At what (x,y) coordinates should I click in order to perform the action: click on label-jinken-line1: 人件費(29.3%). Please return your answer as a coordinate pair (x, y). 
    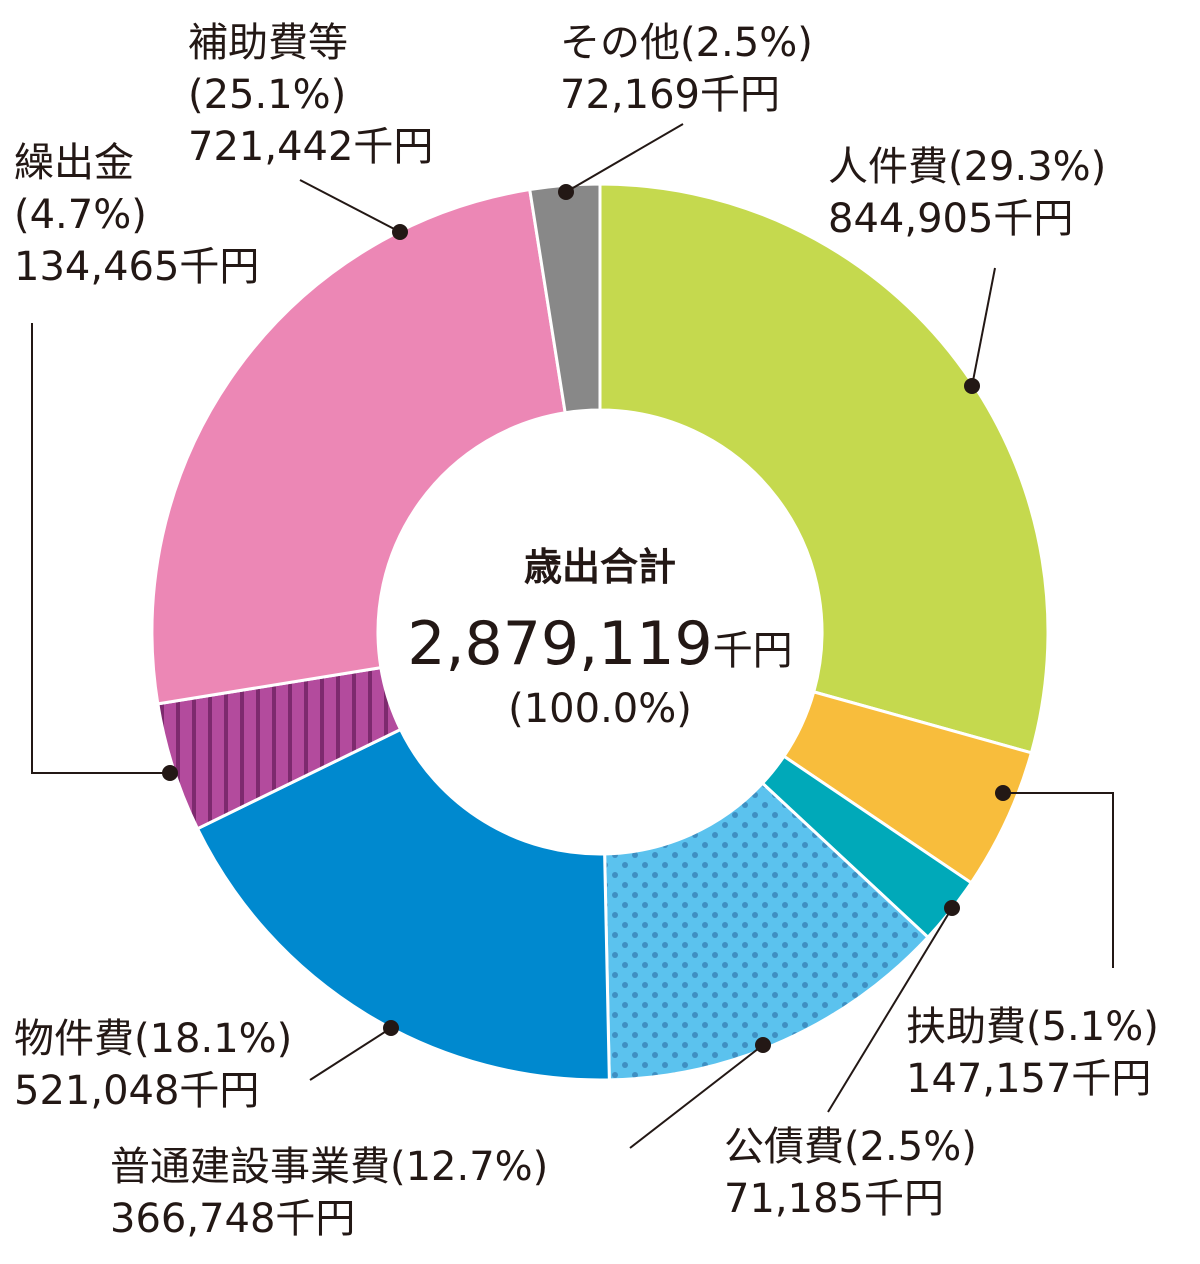
    Looking at the image, I should click on (967, 167).